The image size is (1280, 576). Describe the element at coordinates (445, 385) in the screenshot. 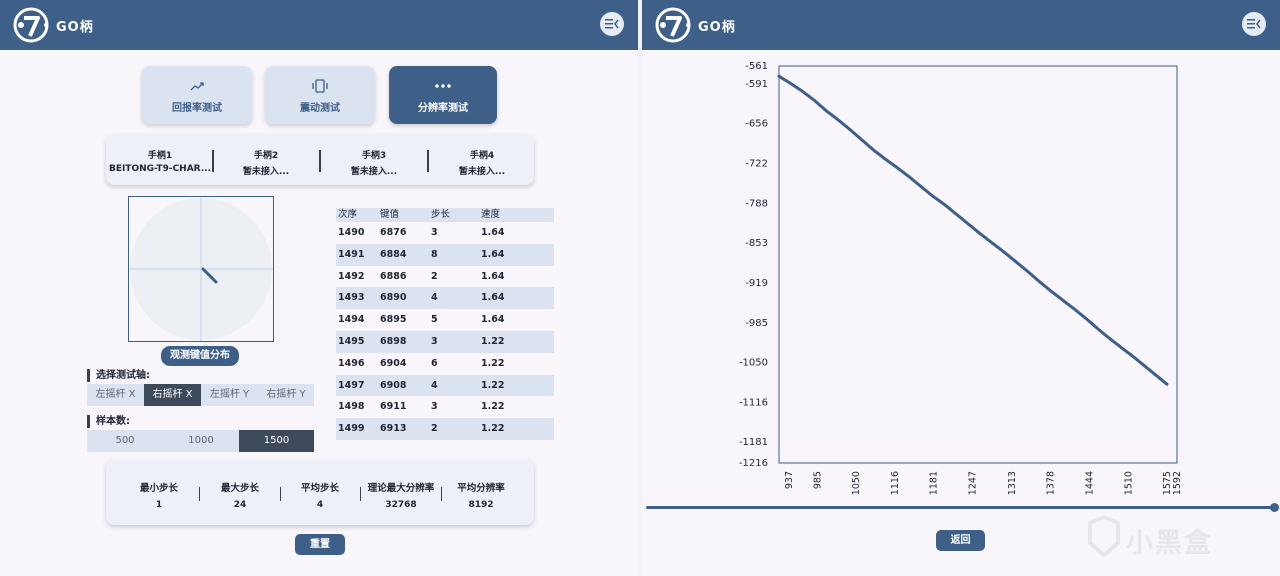

I see `table-row: 1497 6908 4 1.22` at that location.